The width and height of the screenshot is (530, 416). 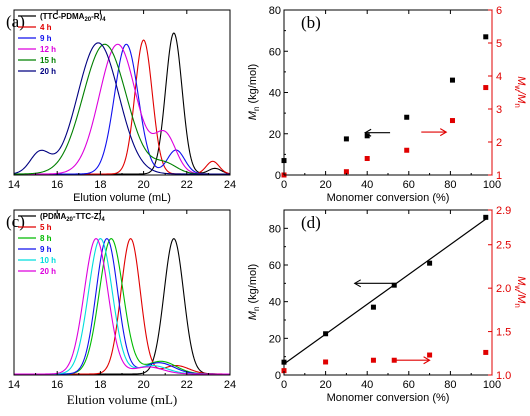 What do you see at coordinates (62, 44) in the screenshot?
I see `panel-a-legend: (TTC-PDMA20-R)44 h 9 h 12 h 15 h 20 h` at bounding box center [62, 44].